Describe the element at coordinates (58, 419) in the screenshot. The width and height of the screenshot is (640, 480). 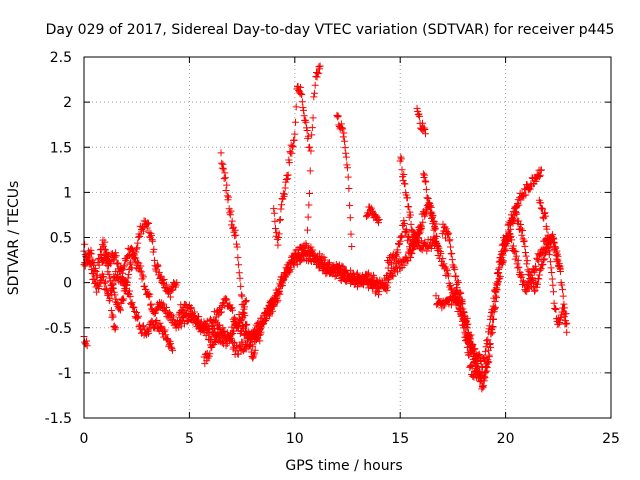
I see `y-tick-label: -1.5` at that location.